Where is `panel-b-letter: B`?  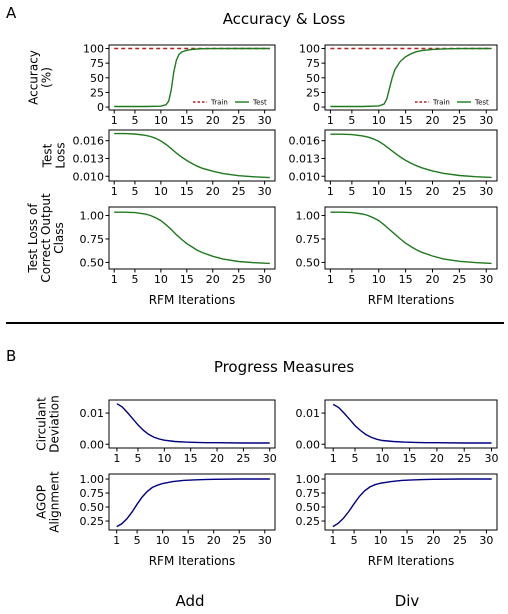 panel-b-letter: B is located at coordinates (11, 356).